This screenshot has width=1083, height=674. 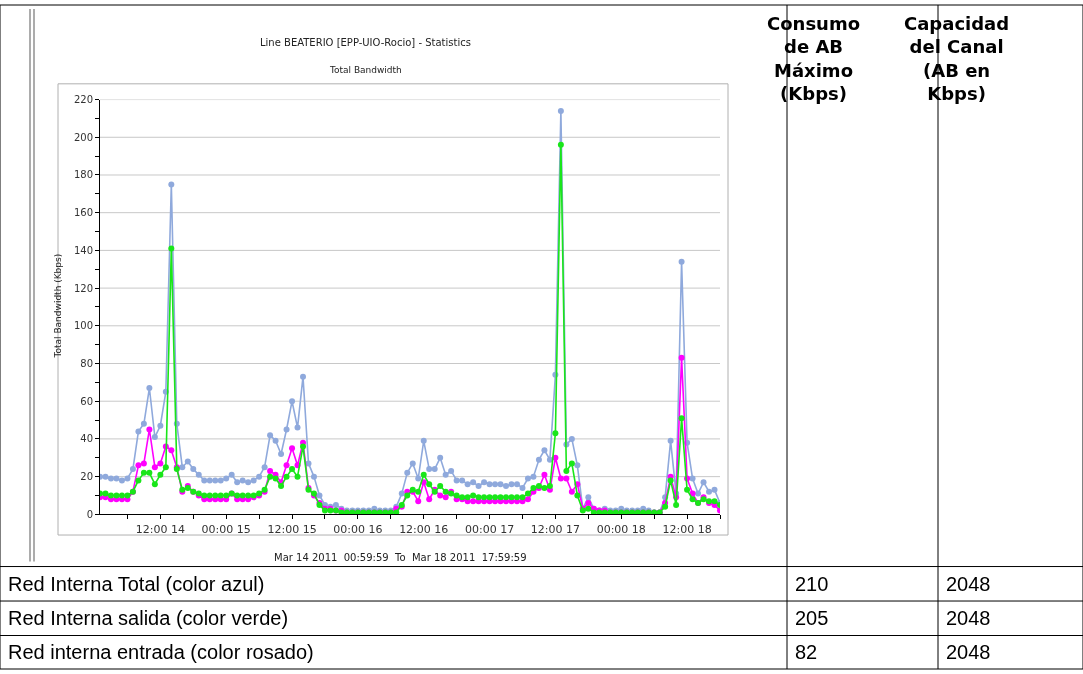 What do you see at coordinates (83, 326) in the screenshot?
I see `y-tick-label: 100` at bounding box center [83, 326].